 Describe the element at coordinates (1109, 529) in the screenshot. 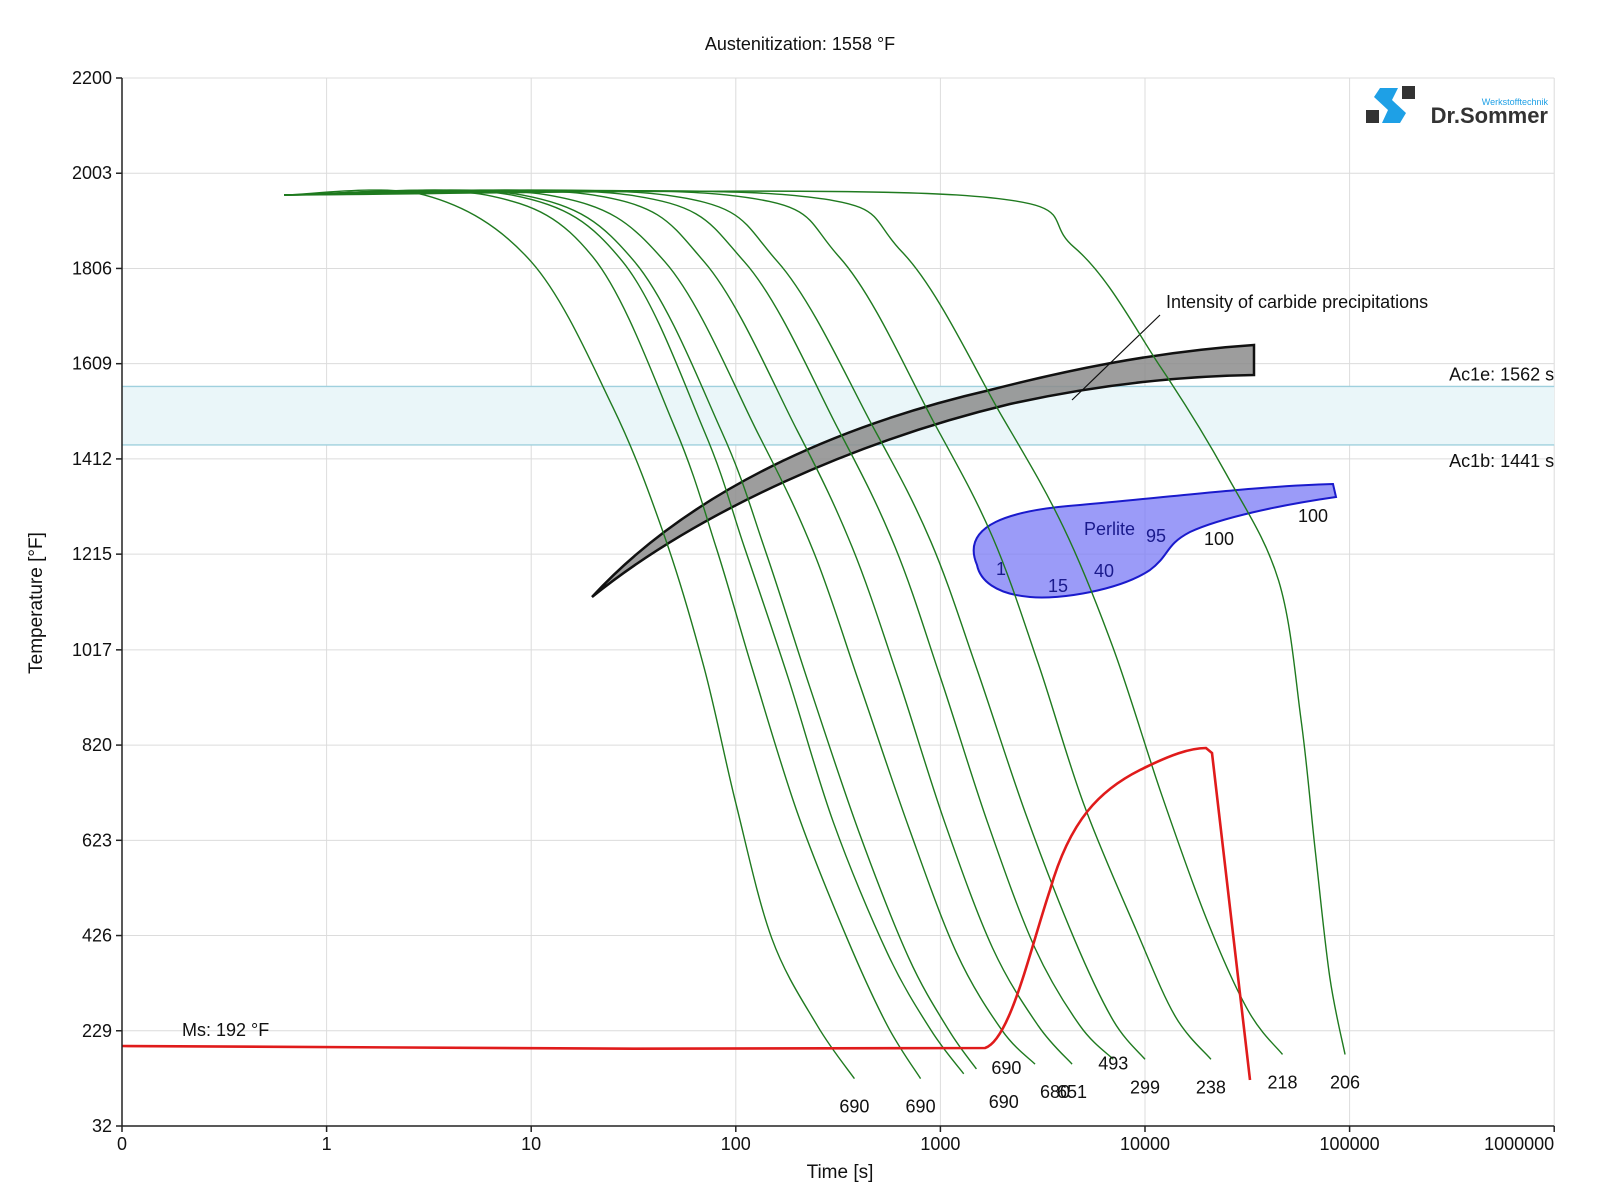

I see `pearlite-label: Perlite` at that location.